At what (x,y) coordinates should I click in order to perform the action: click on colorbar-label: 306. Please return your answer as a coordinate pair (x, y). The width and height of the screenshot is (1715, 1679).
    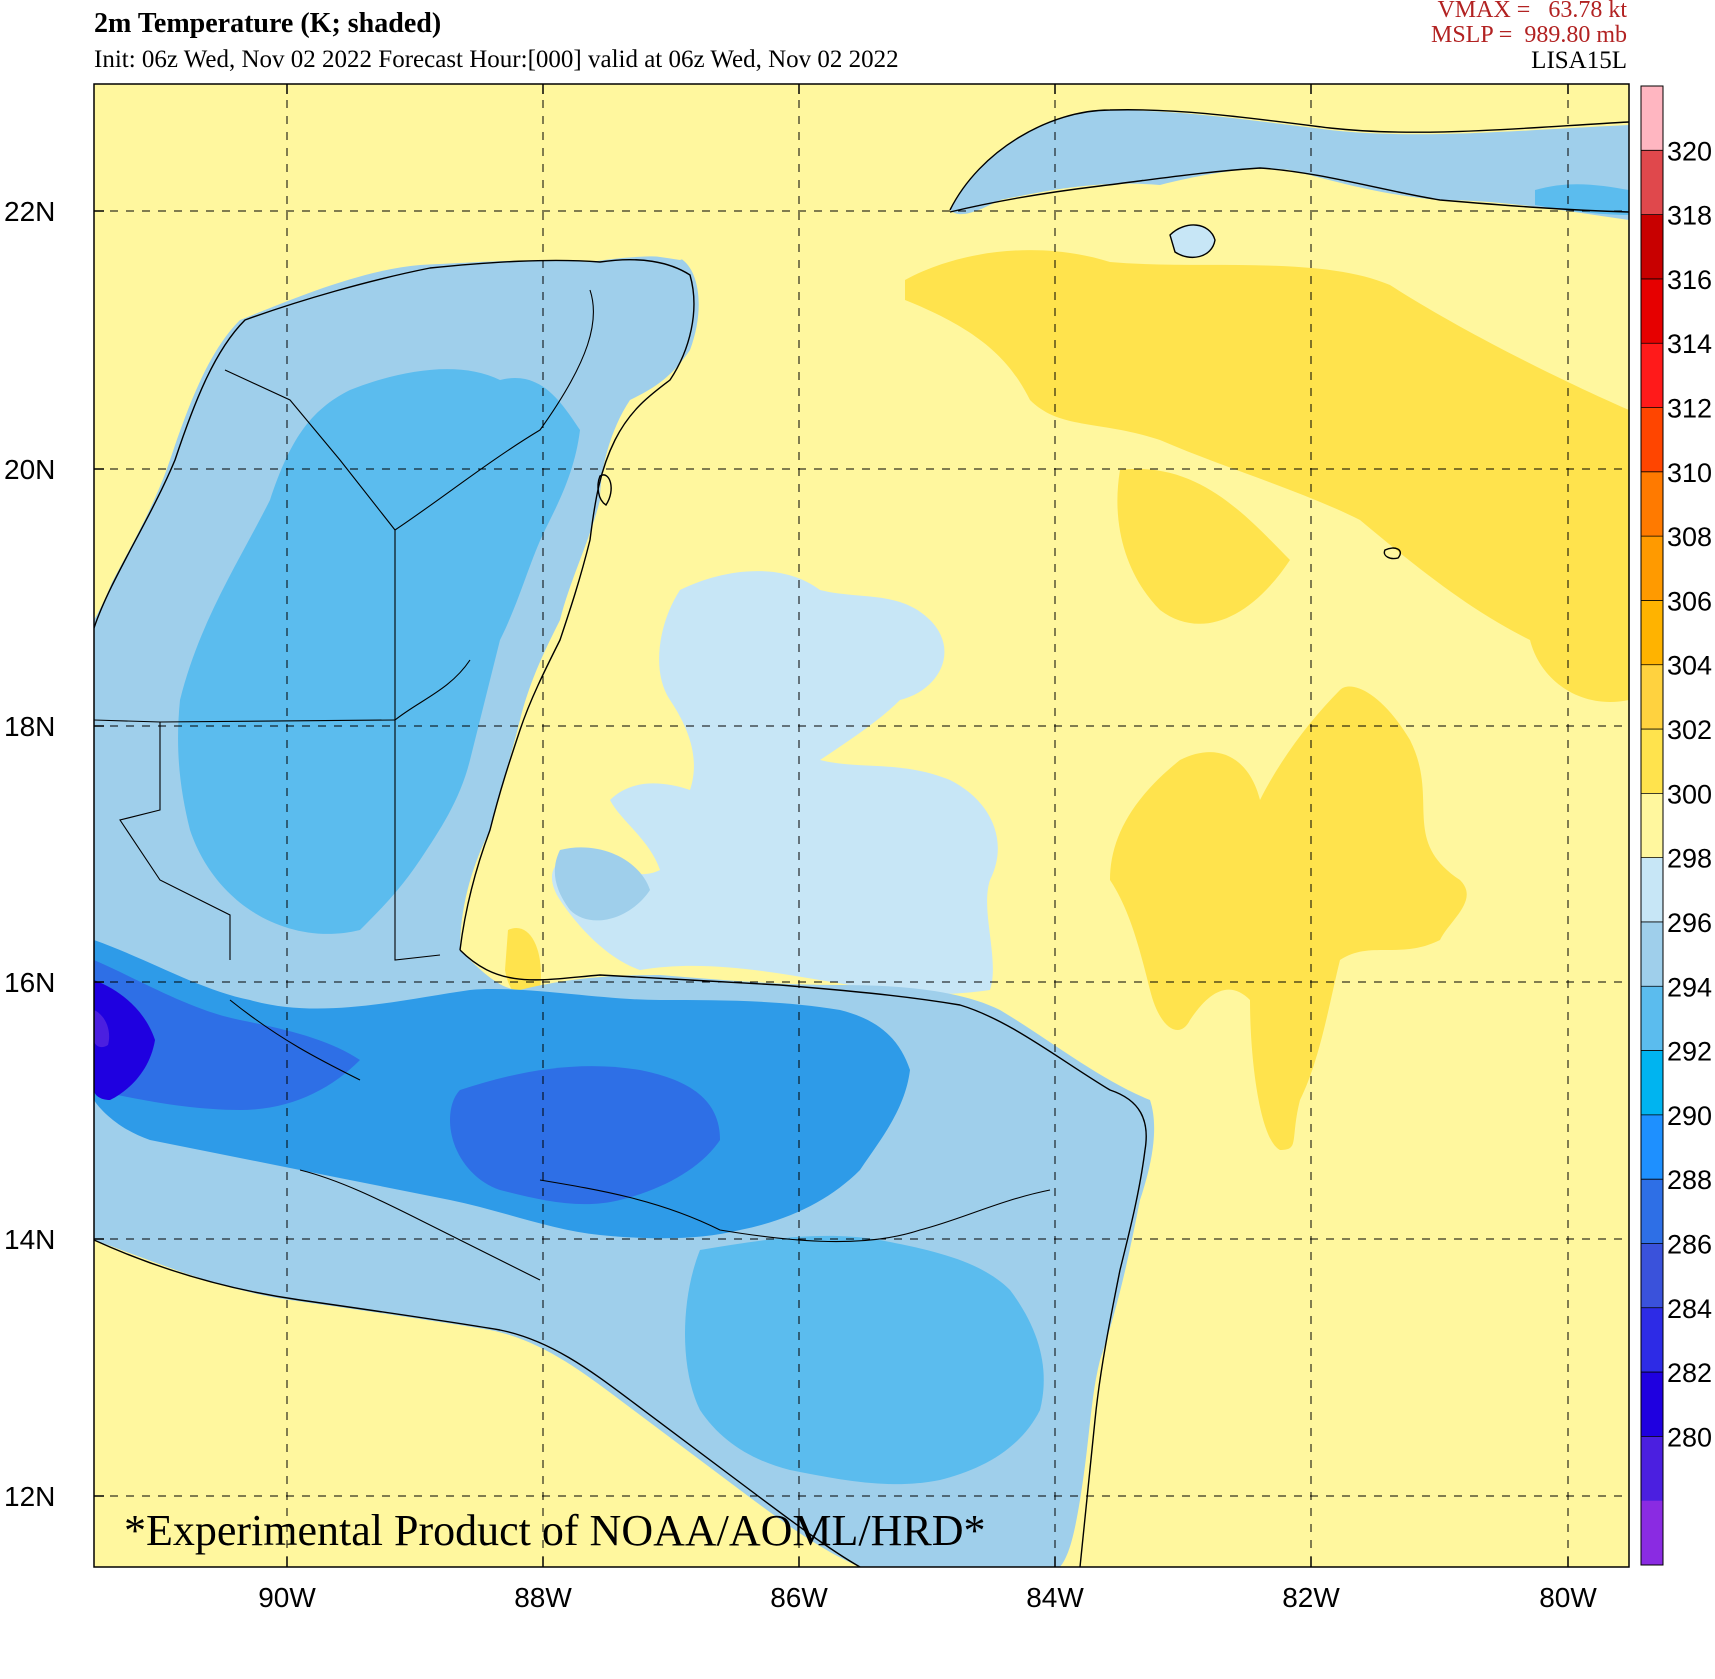
    Looking at the image, I should click on (1689, 601).